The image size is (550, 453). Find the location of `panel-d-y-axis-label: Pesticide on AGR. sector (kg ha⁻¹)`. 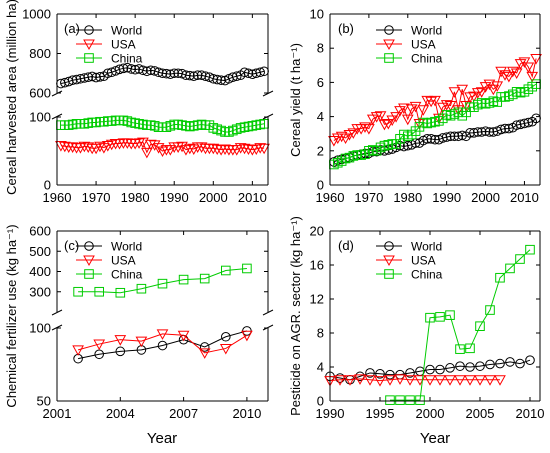

panel-d-y-axis-label: Pesticide on AGR. sector (kg ha⁻¹) is located at coordinates (295, 316).